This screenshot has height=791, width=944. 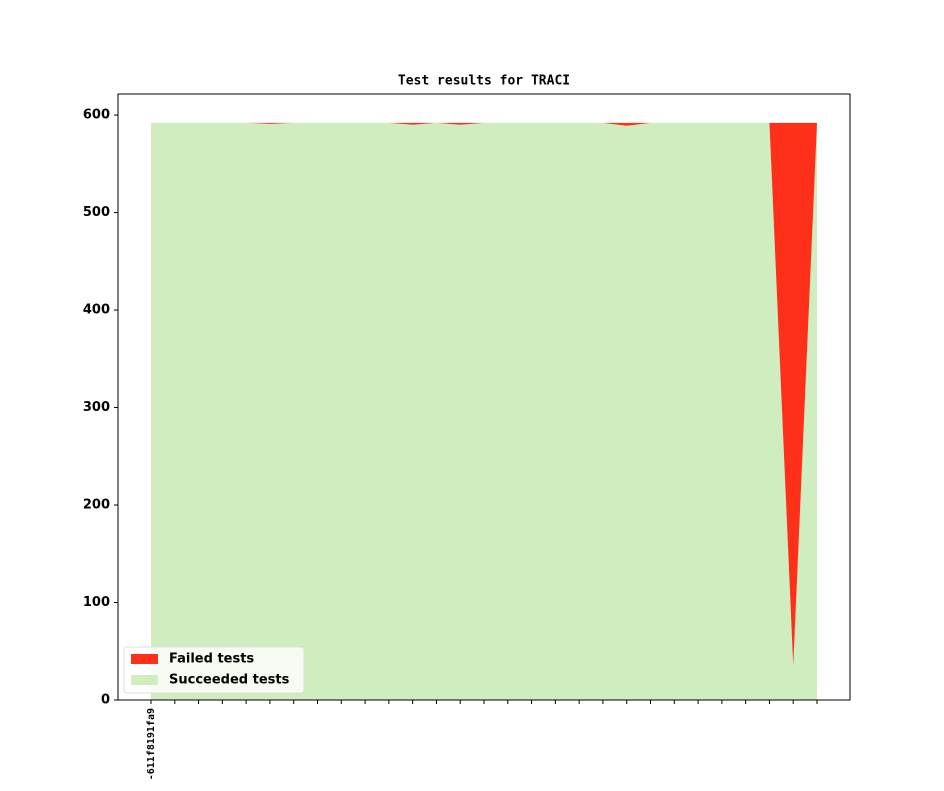 I want to click on x-tick-label: -611f8191fa9, so click(x=151, y=744).